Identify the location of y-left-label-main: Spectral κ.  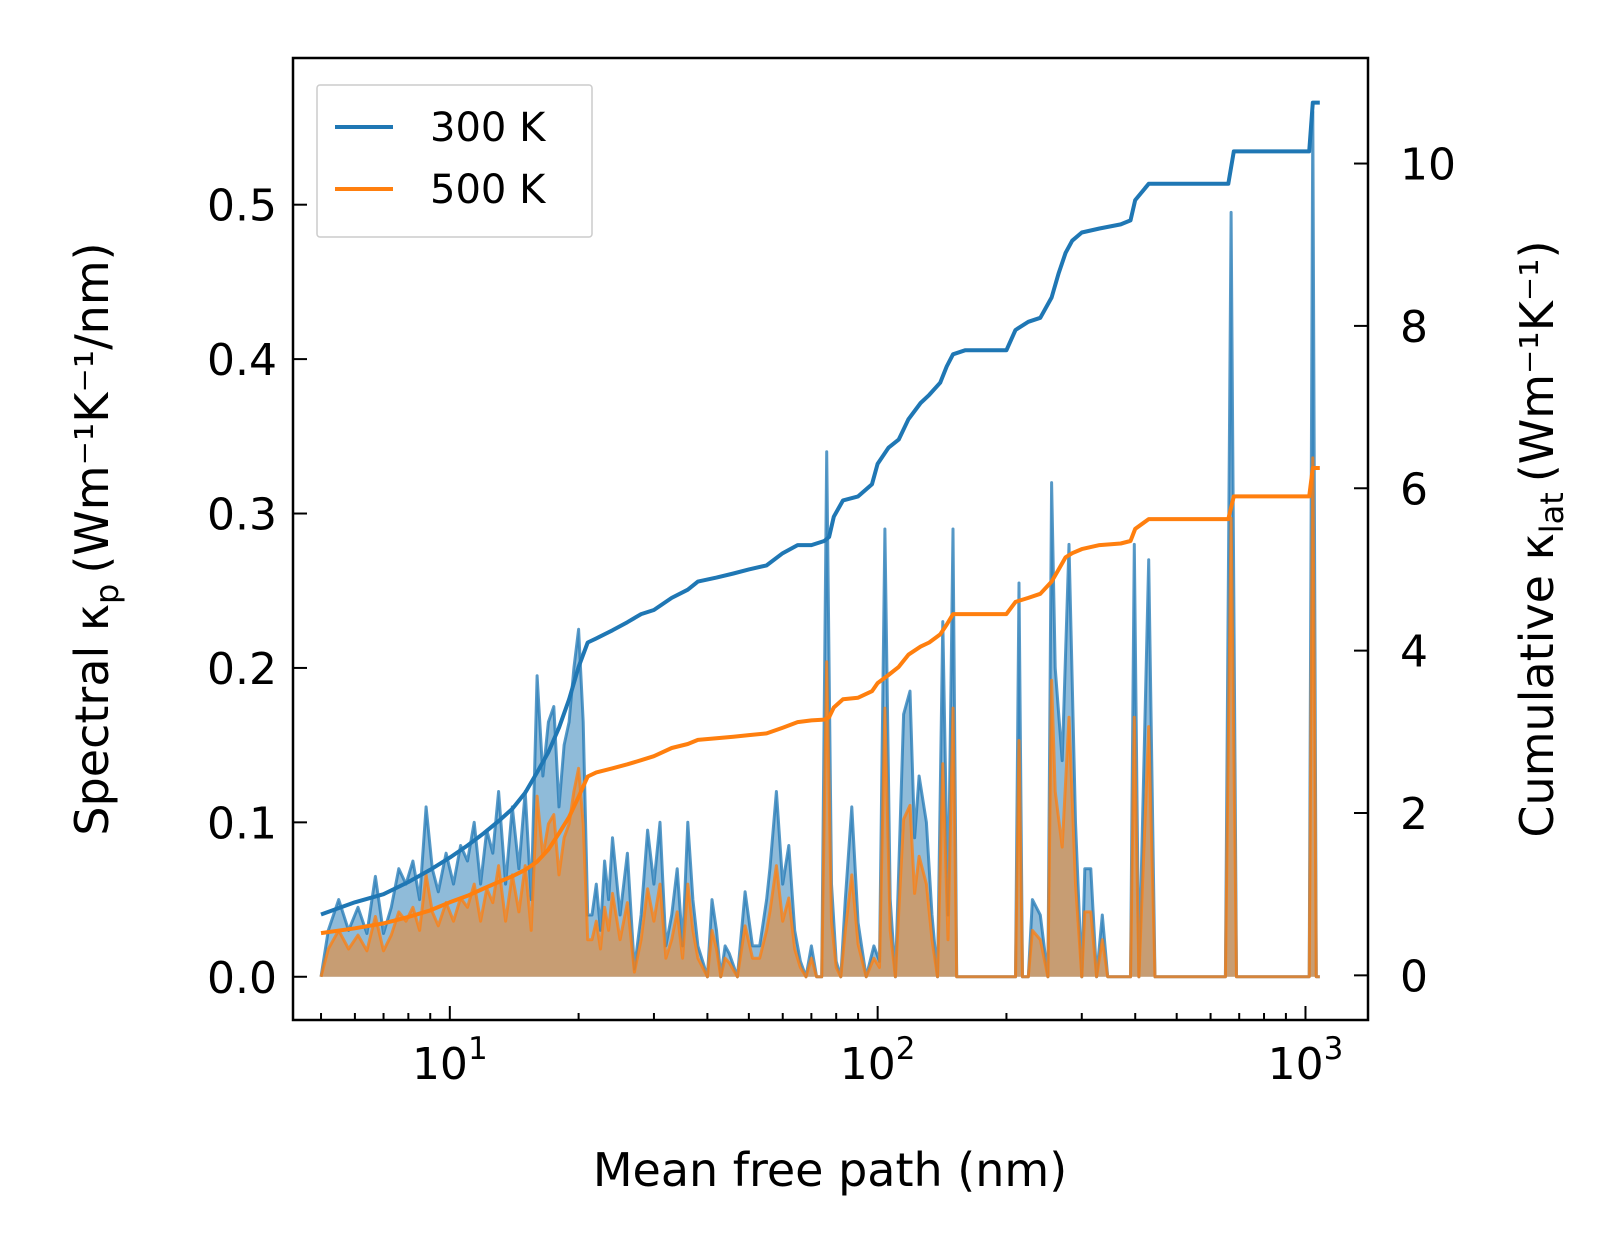
(92, 720).